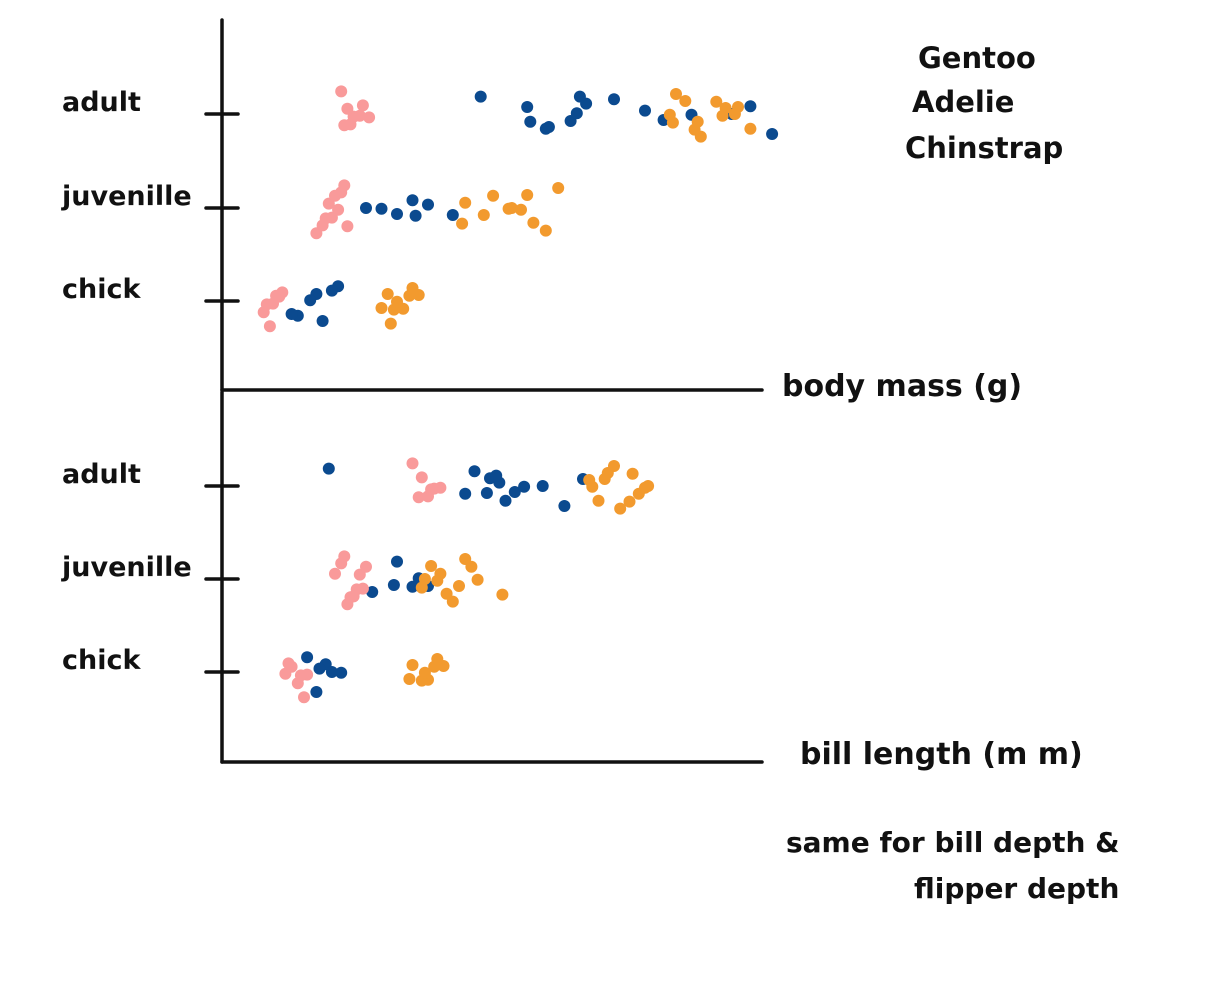  Describe the element at coordinates (963, 102) in the screenshot. I see `legend-entry-adelie: Adelie` at that location.